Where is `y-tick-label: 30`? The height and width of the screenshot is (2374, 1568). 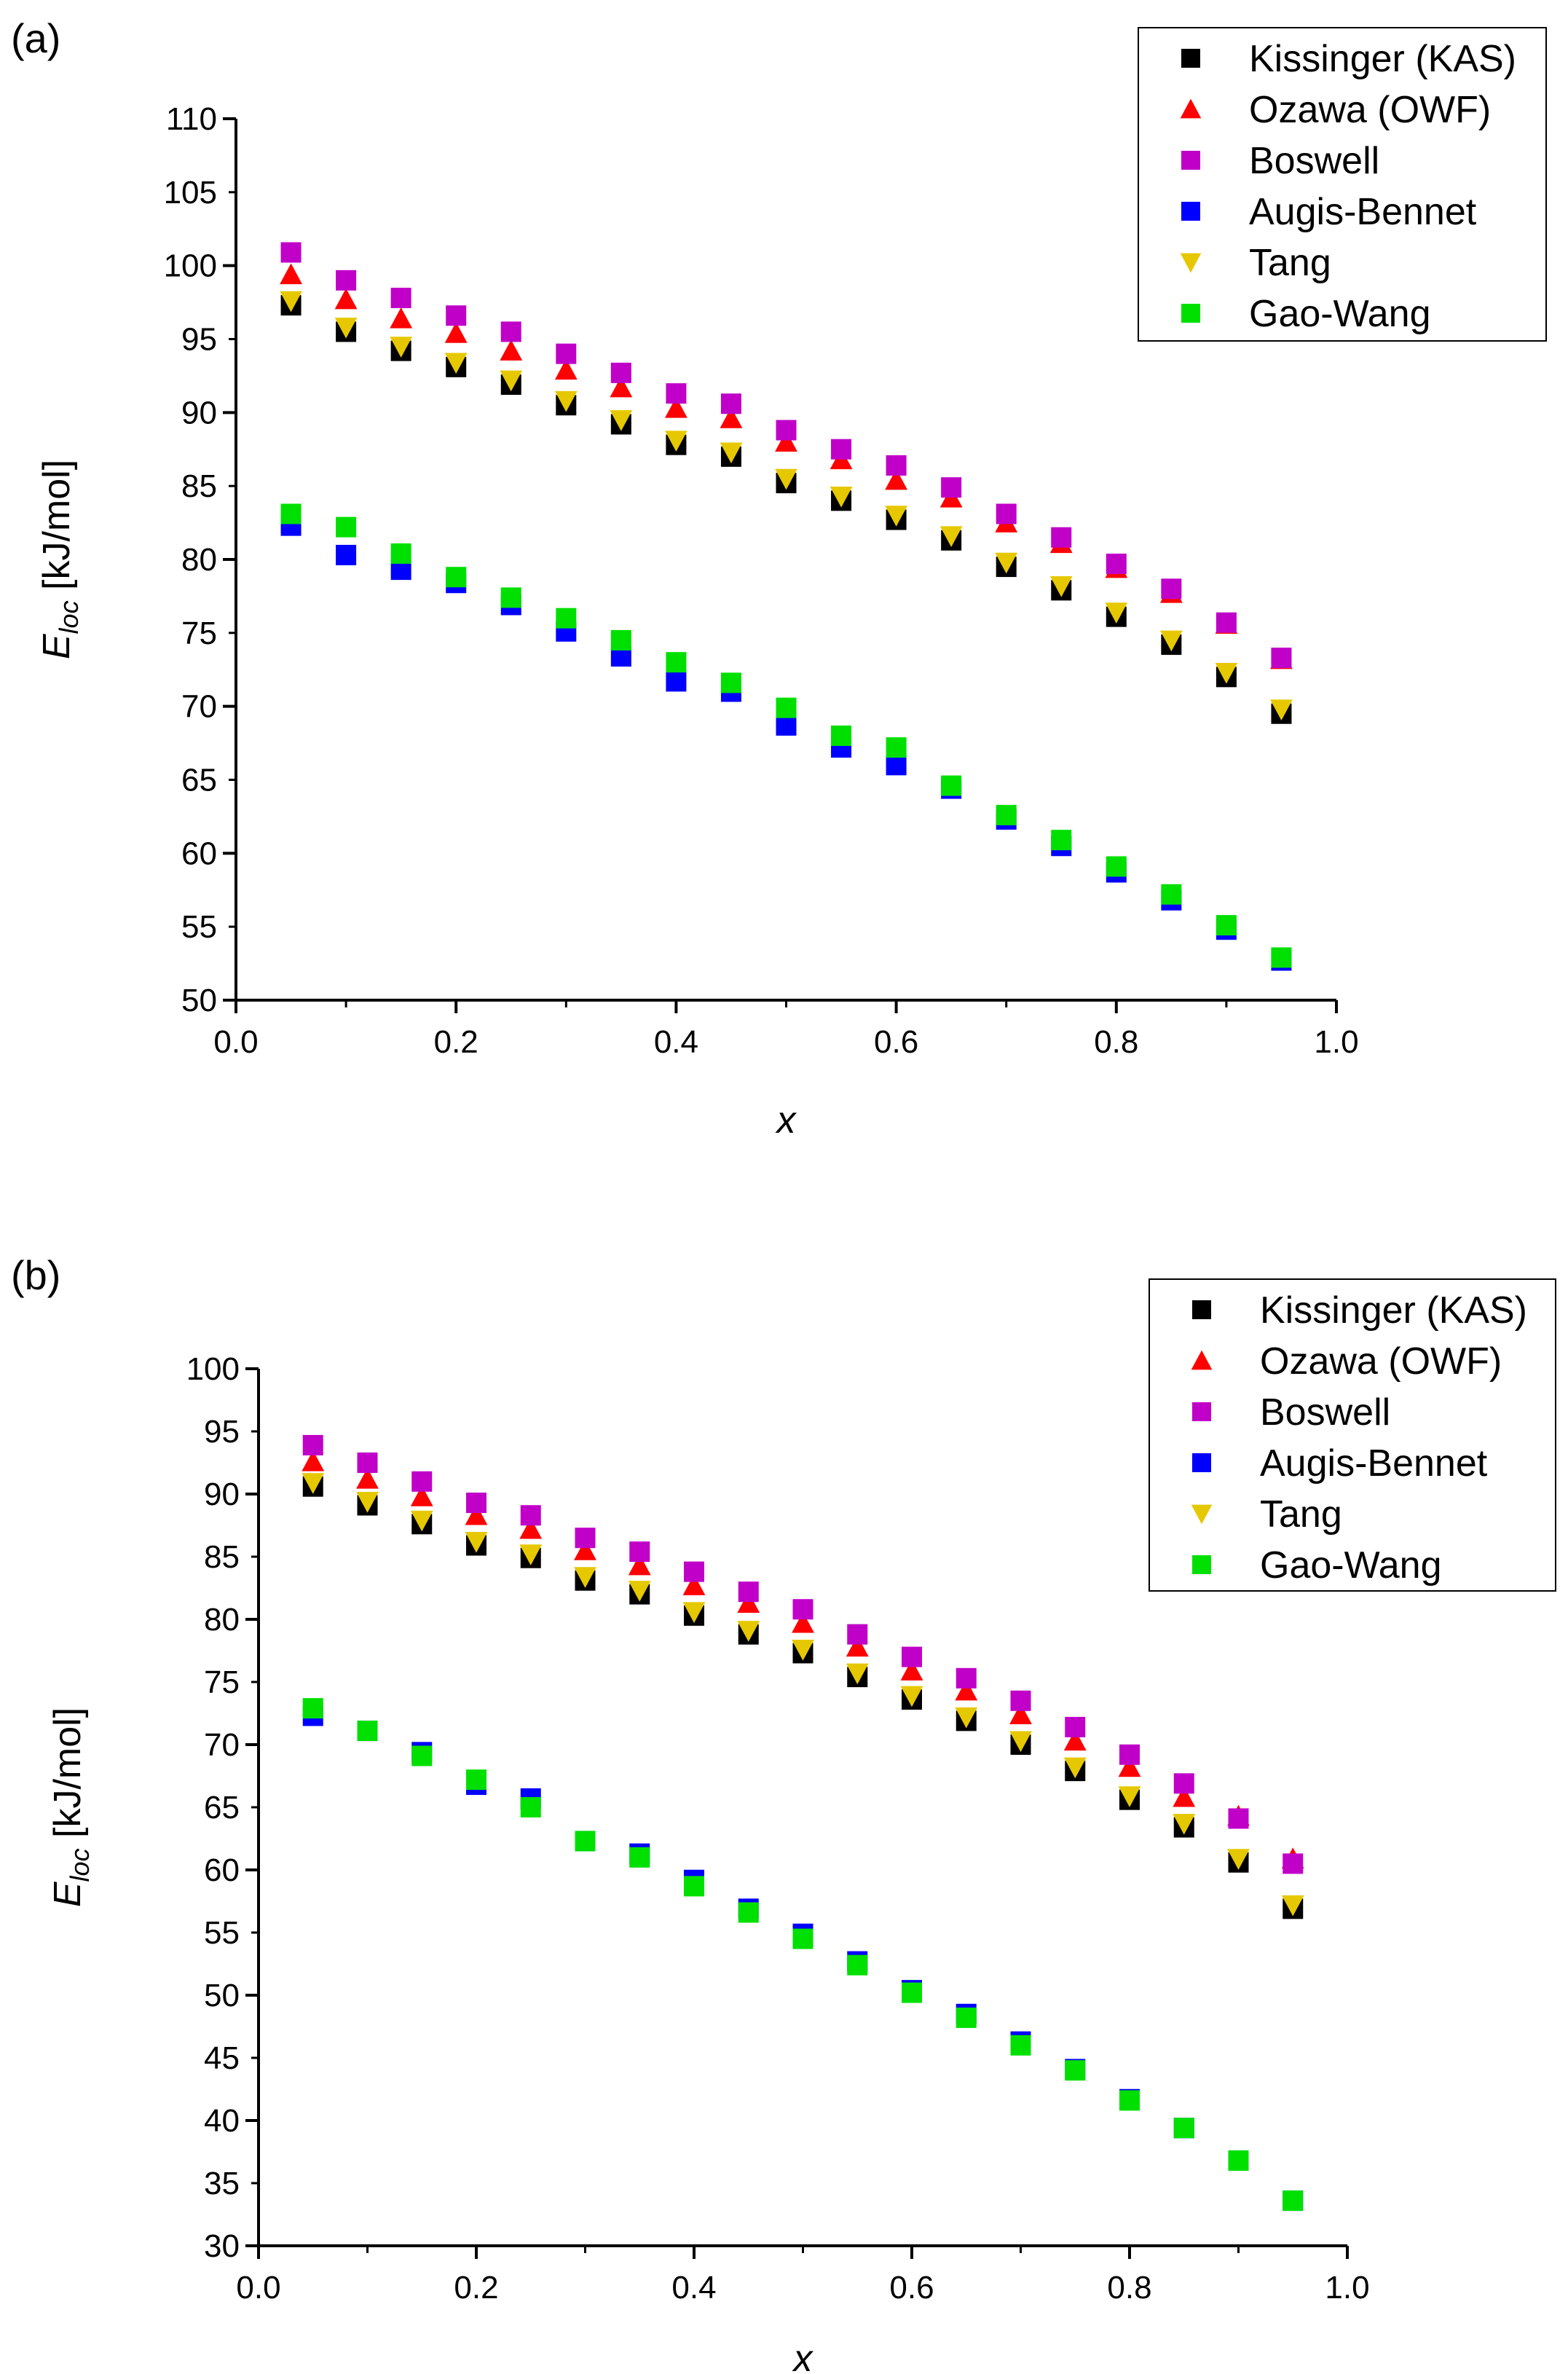
y-tick-label: 30 is located at coordinates (222, 2246).